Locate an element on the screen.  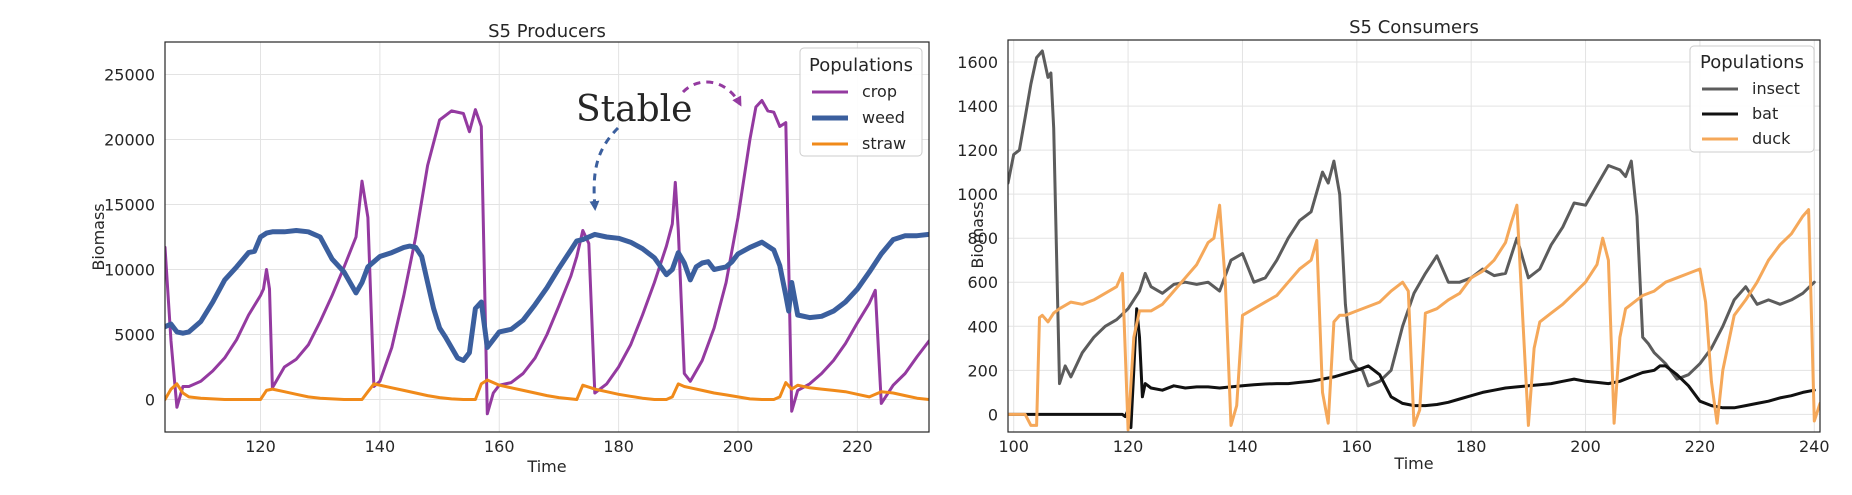
consumers-title: S5 Consumers is located at coordinates (1414, 27).